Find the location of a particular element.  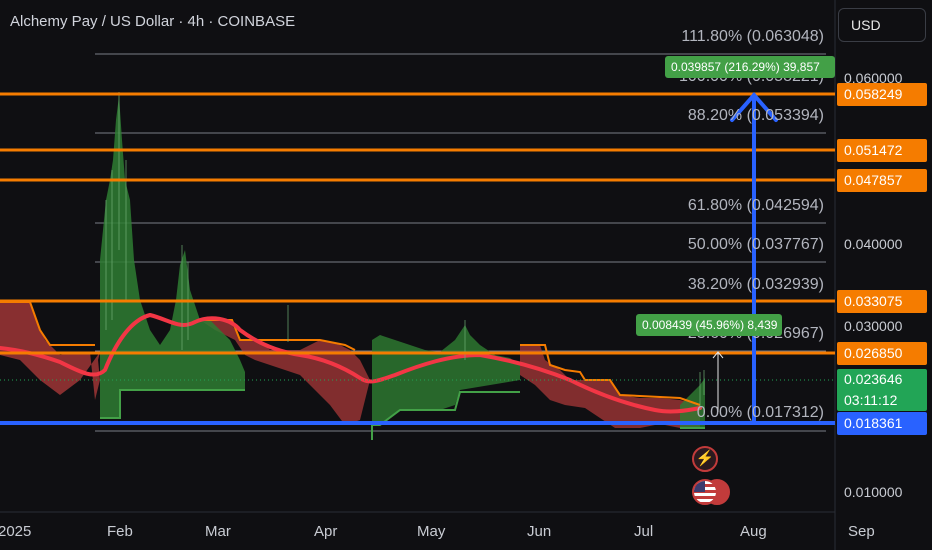

time-label-jun: Jun is located at coordinates (539, 531).